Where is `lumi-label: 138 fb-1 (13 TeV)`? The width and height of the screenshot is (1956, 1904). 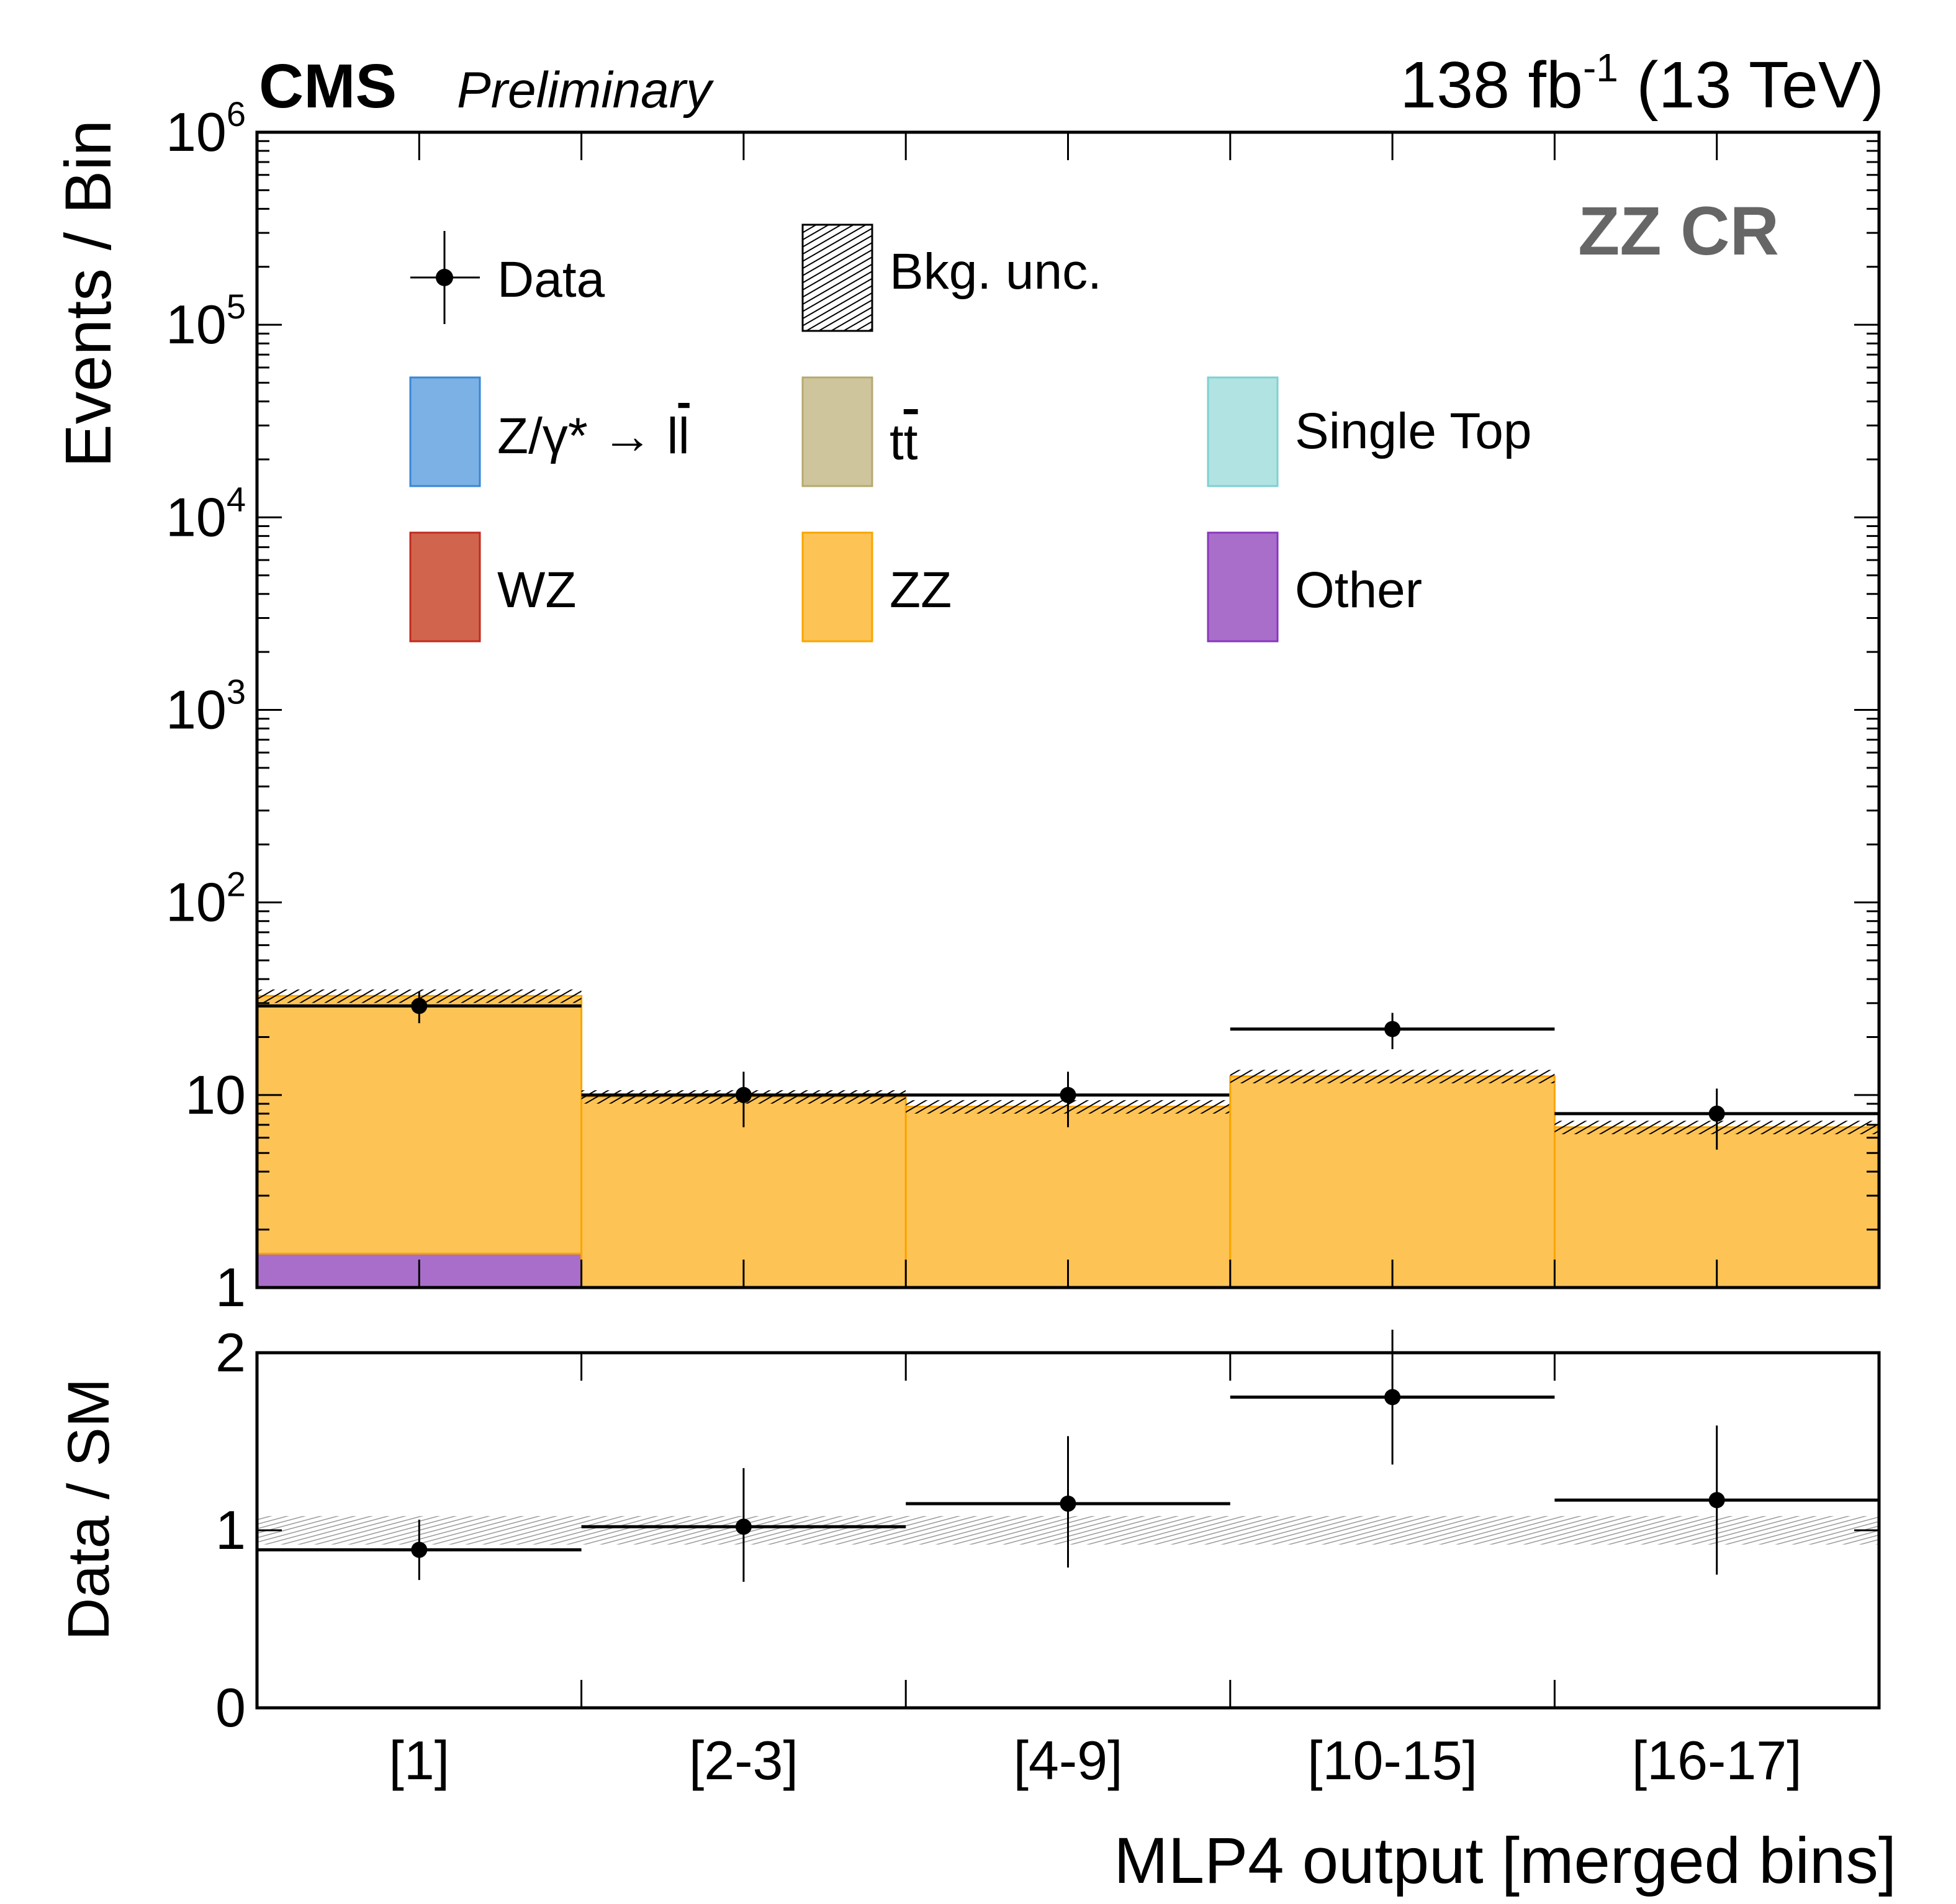
lumi-label: 138 fb-1 (13 TeV) is located at coordinates (1642, 84).